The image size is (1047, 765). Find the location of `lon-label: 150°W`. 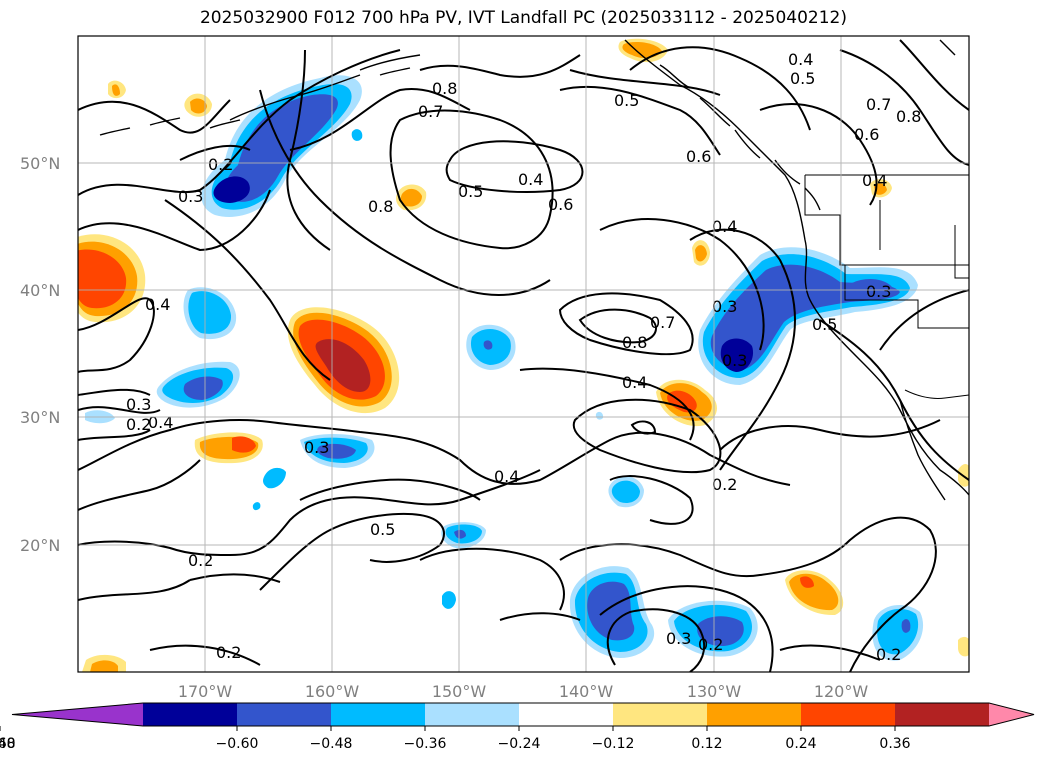

lon-label: 150°W is located at coordinates (459, 691).